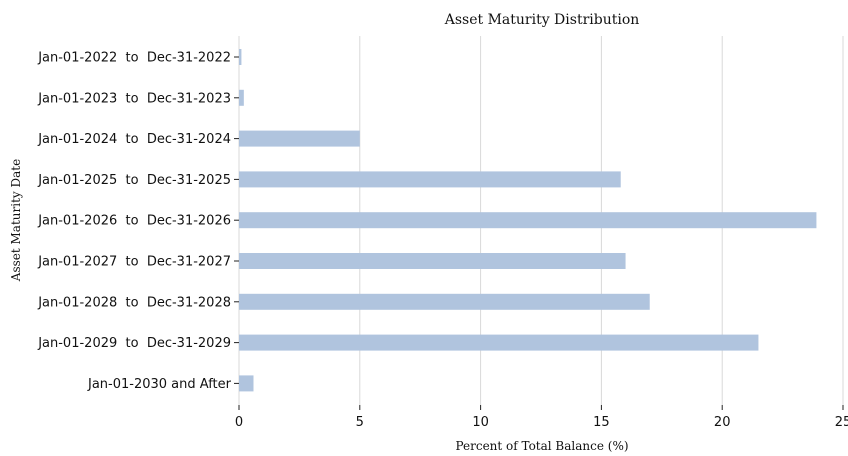 The height and width of the screenshot is (456, 848). I want to click on category-label: Jan-01-2025 to Dec-31-2025, so click(134, 180).